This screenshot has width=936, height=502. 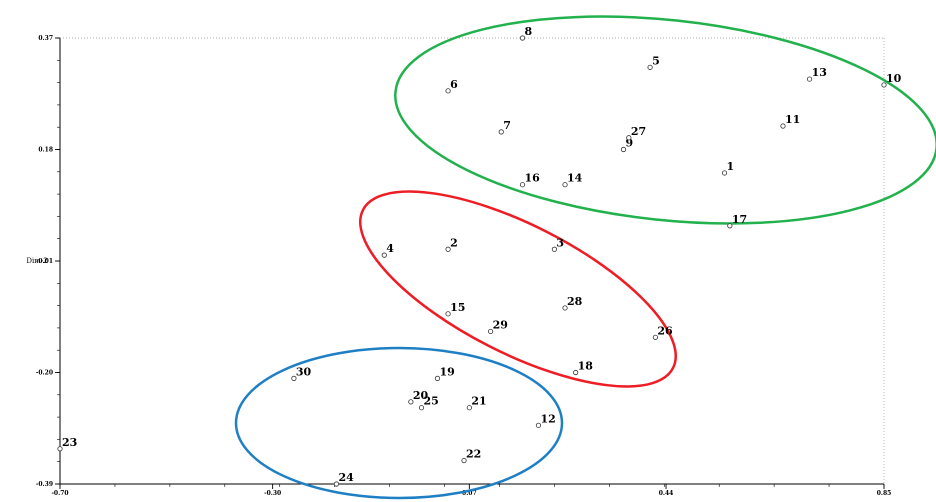 What do you see at coordinates (526, 33) in the screenshot?
I see `scatter-point-group: 8` at bounding box center [526, 33].